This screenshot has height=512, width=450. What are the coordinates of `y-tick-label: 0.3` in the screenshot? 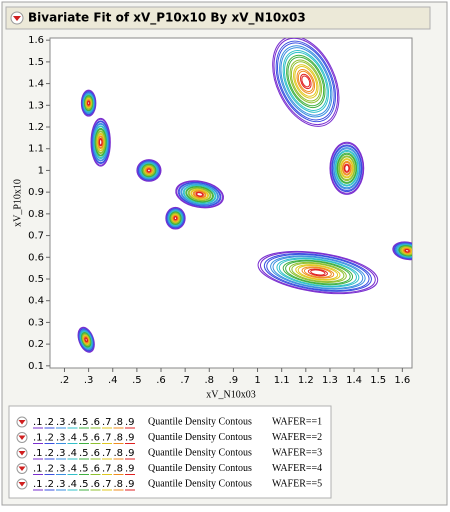 It's located at (36, 322).